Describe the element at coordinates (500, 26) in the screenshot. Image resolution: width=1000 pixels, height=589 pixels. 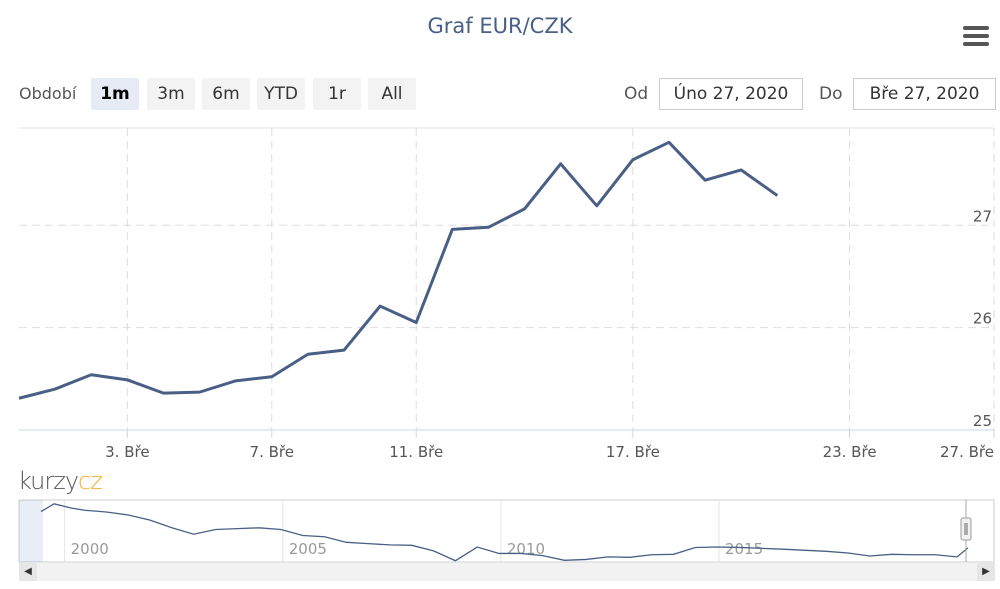
I see `chart-title: Graf EUR/CZK` at that location.